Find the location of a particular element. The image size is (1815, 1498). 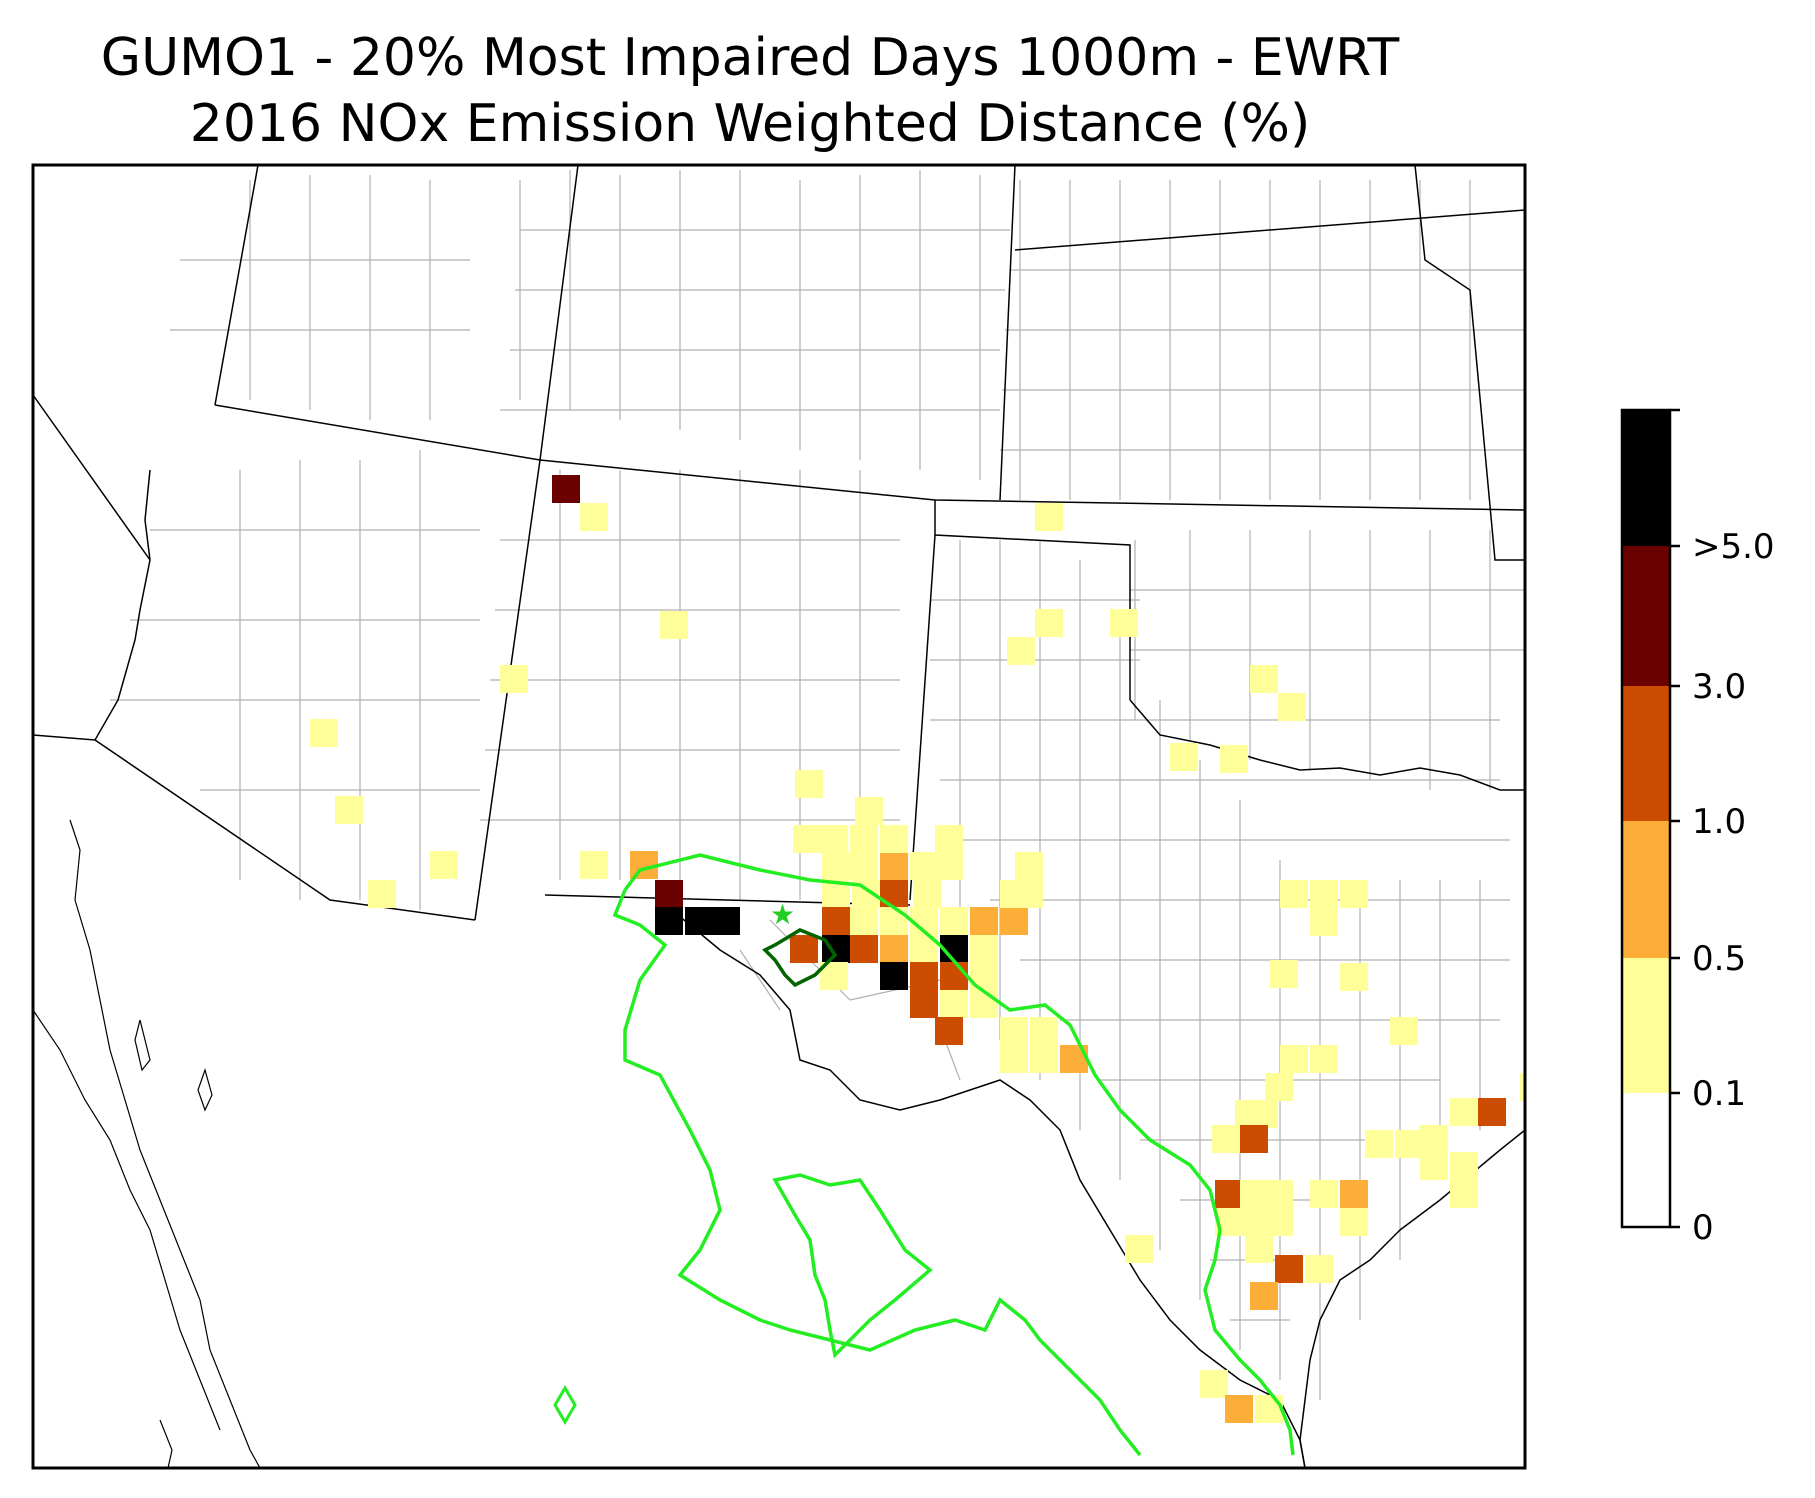

contour-inner-loop is located at coordinates (852, 1266).